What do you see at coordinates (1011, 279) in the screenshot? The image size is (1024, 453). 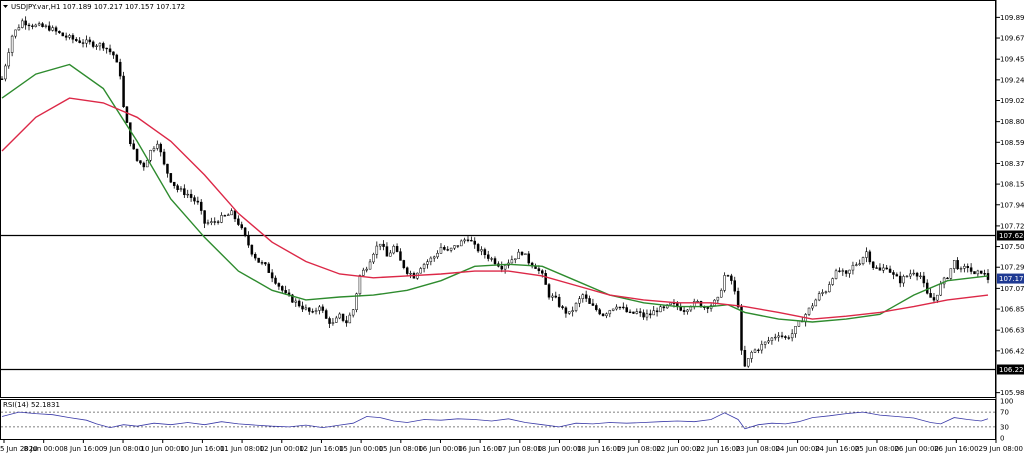 I see `price-tag-label: 107.172` at bounding box center [1011, 279].